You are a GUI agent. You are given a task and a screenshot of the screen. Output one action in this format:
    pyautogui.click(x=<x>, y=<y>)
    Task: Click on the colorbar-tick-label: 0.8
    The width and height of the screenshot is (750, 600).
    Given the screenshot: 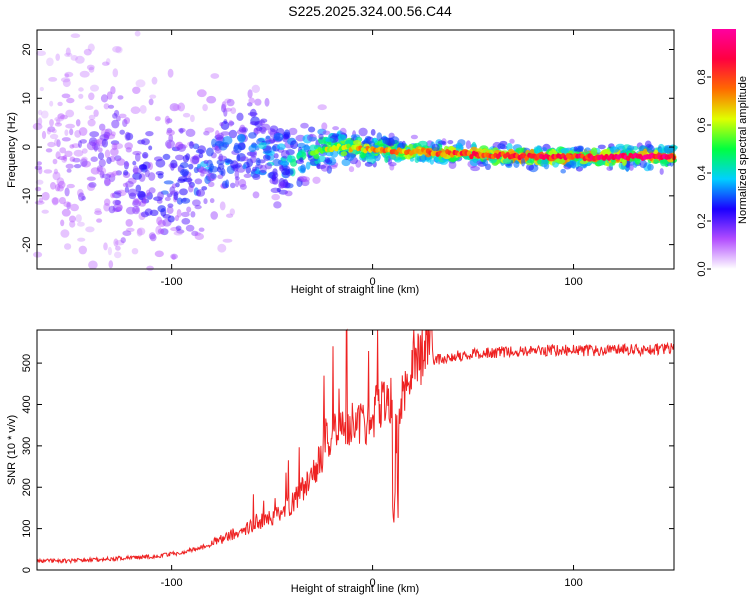 What is the action you would take?
    pyautogui.click(x=702, y=76)
    